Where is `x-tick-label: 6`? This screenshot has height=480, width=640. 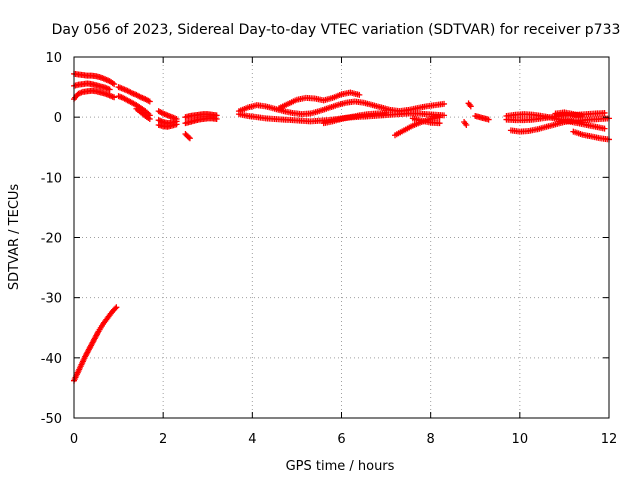
x-tick-label: 6 is located at coordinates (341, 439).